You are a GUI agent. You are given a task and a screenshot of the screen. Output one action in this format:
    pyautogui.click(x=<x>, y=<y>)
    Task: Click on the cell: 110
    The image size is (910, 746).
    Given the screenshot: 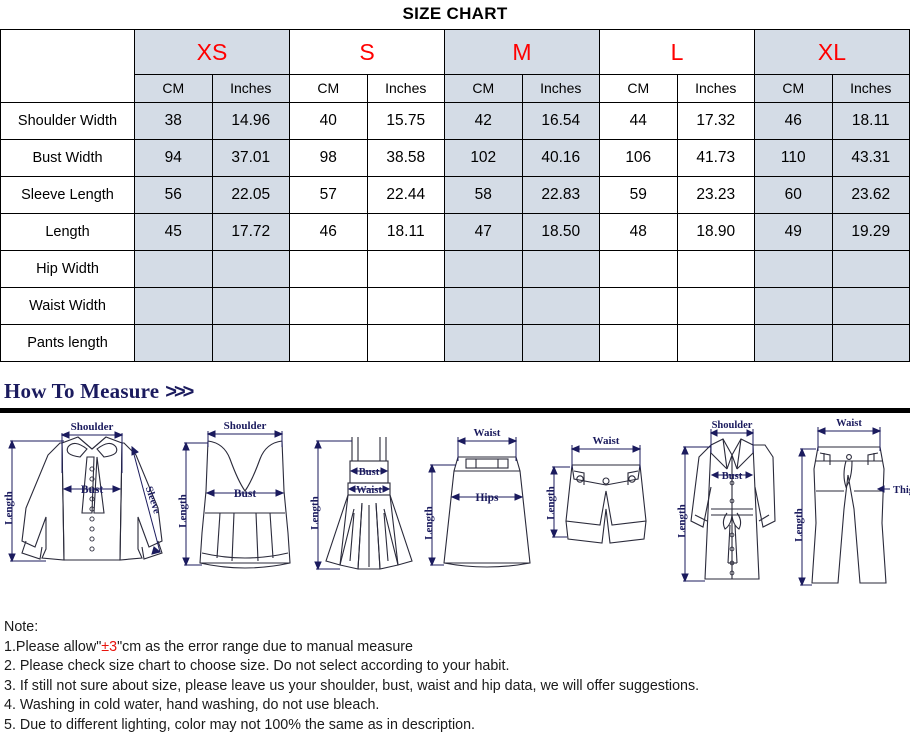 What is the action you would take?
    pyautogui.click(x=793, y=158)
    